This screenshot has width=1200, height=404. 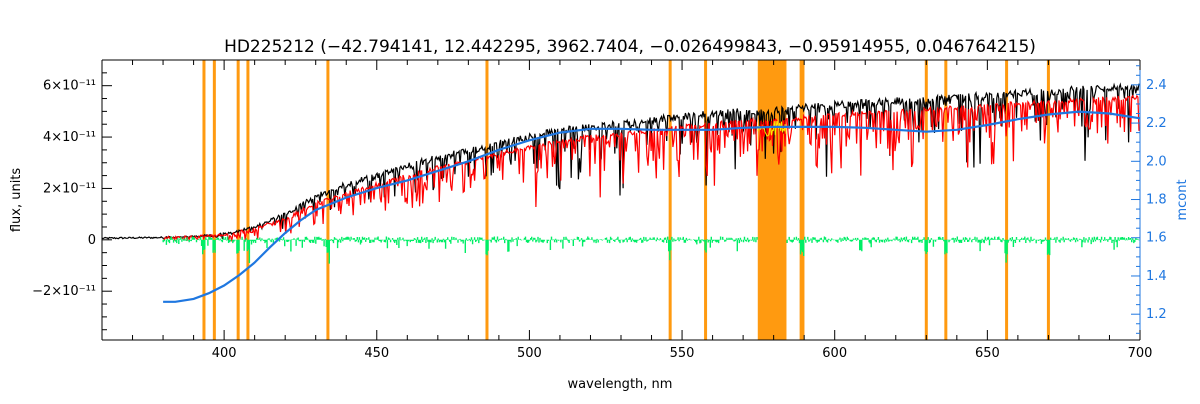 I want to click on y2-tick-label: 2.0, so click(x=1156, y=161).